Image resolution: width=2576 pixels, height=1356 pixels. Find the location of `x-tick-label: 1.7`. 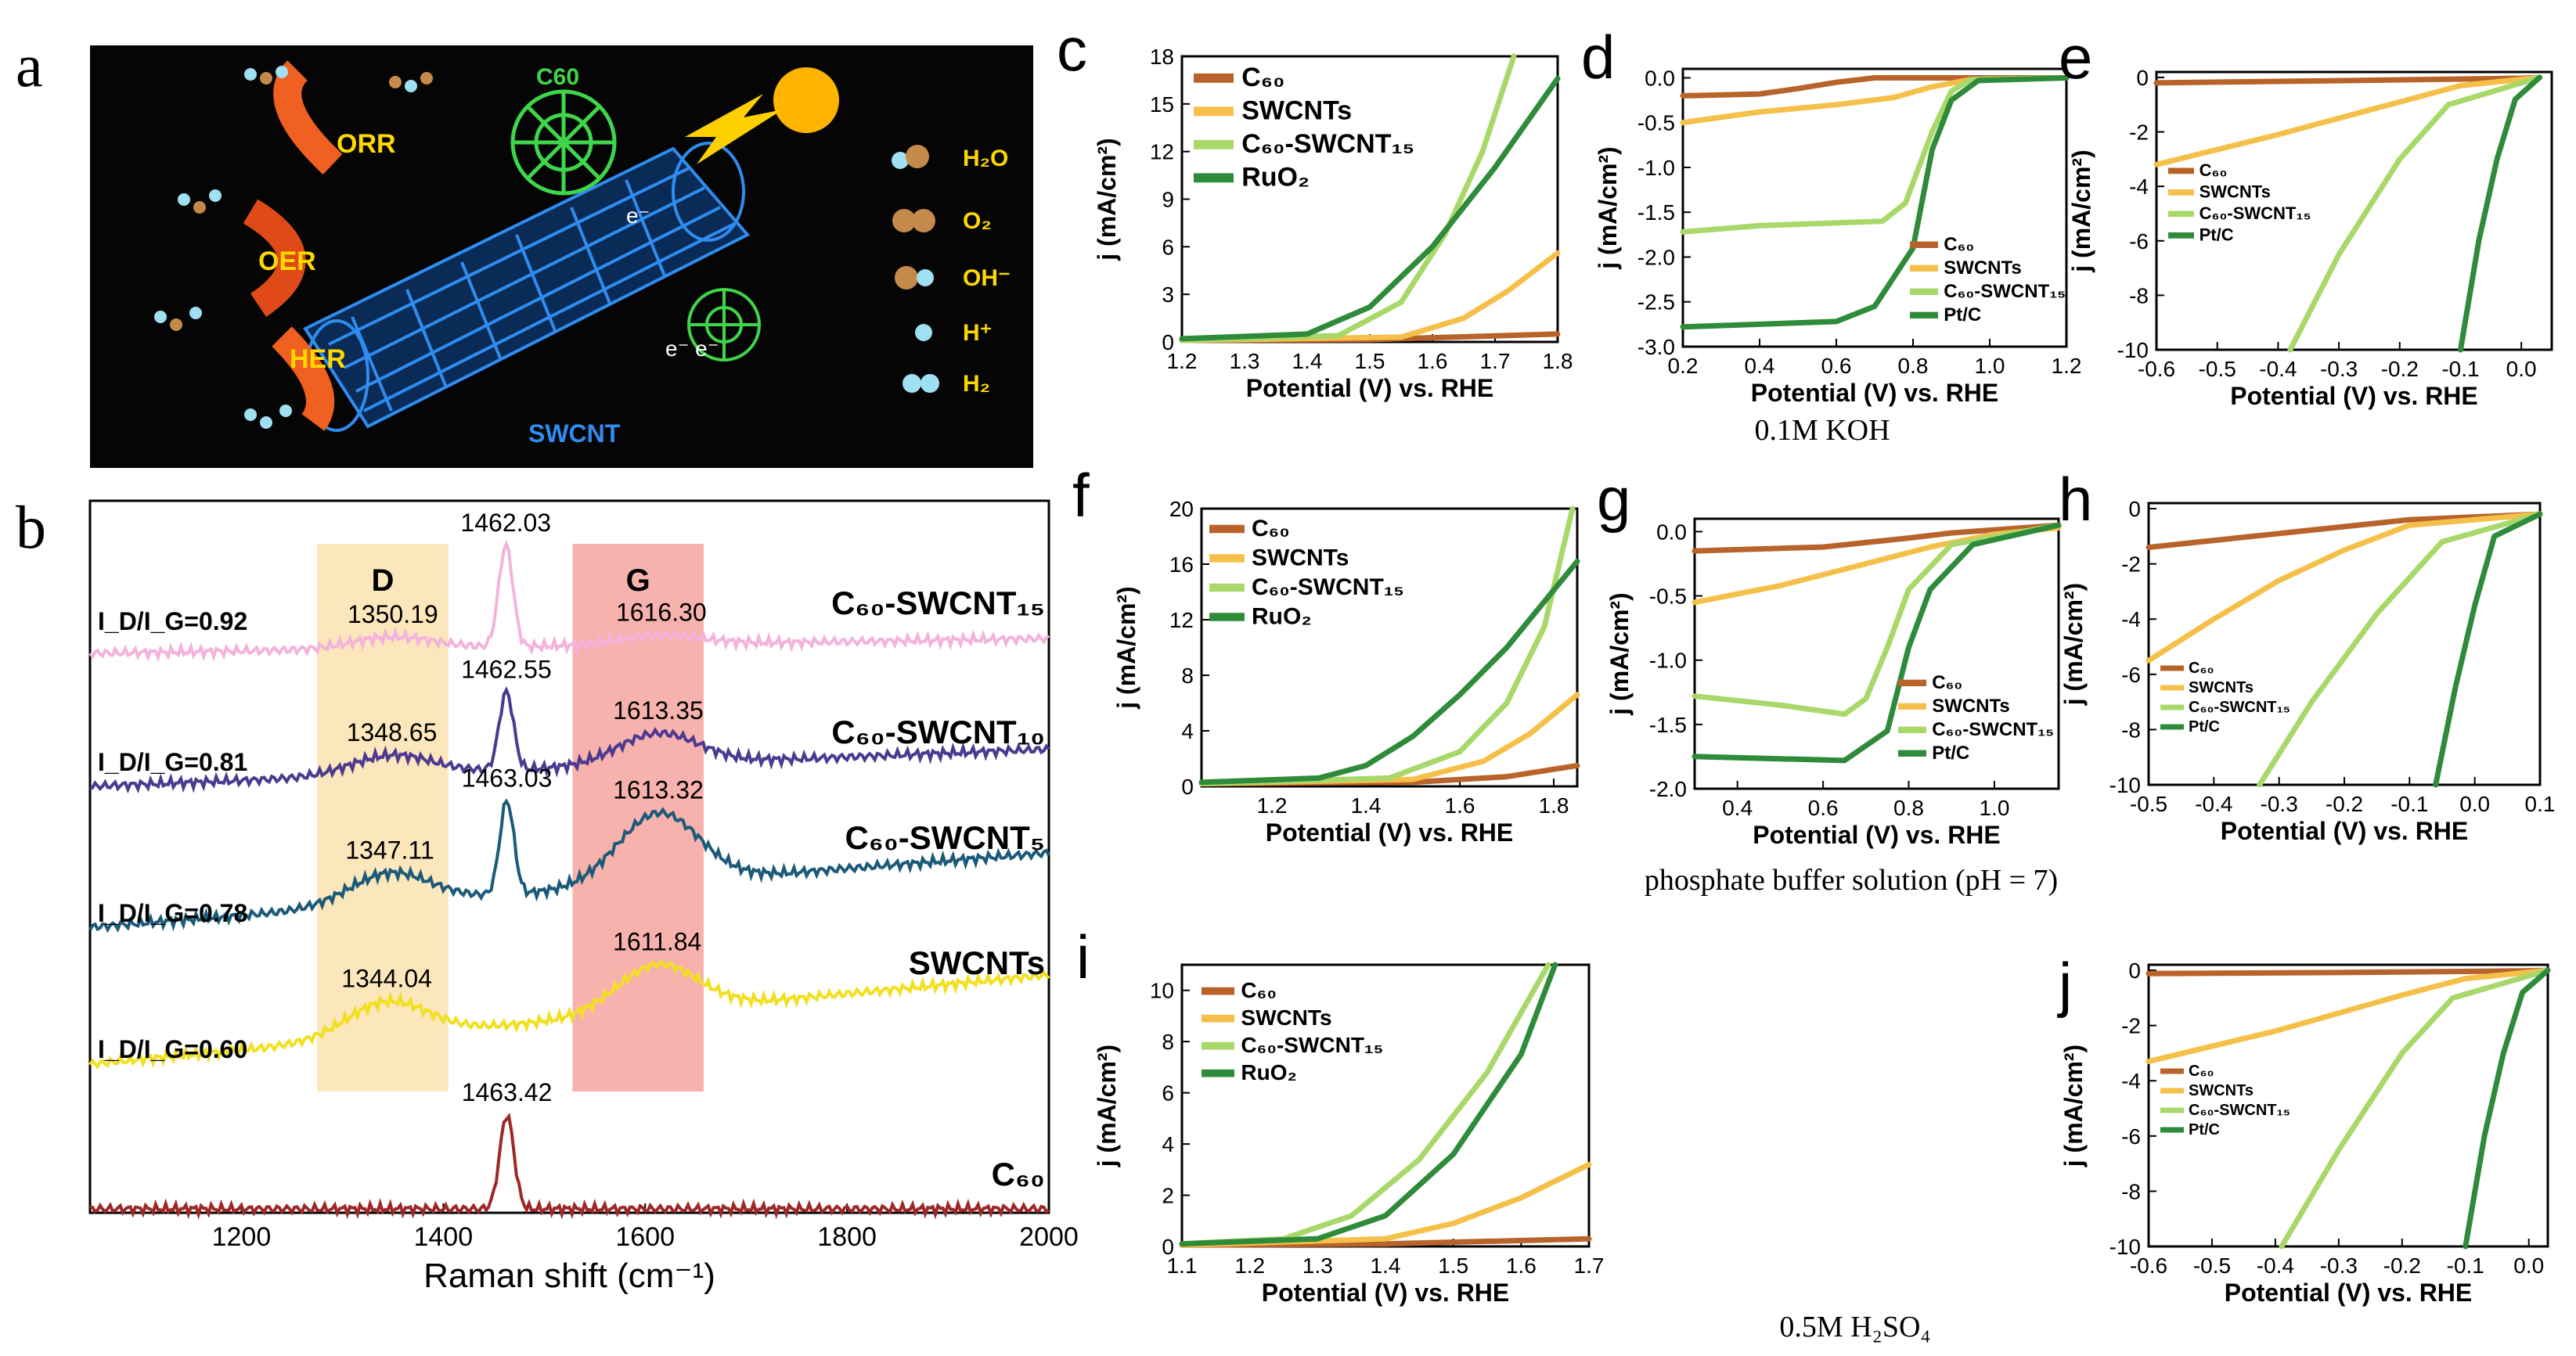

x-tick-label: 1.7 is located at coordinates (1589, 1265).